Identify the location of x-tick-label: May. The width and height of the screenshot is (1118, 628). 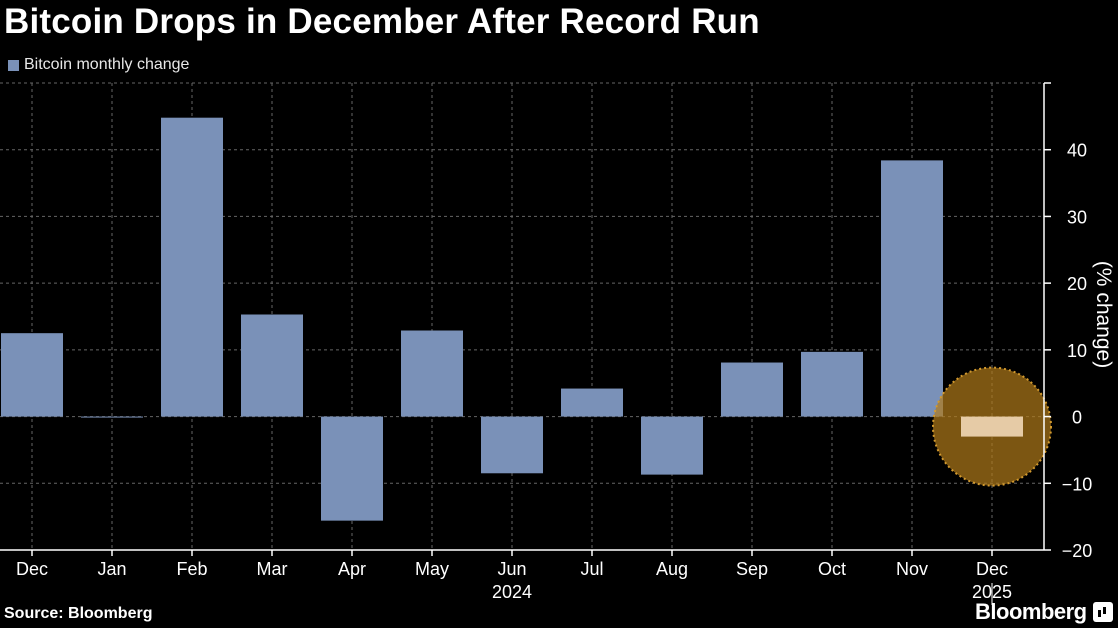
(432, 569).